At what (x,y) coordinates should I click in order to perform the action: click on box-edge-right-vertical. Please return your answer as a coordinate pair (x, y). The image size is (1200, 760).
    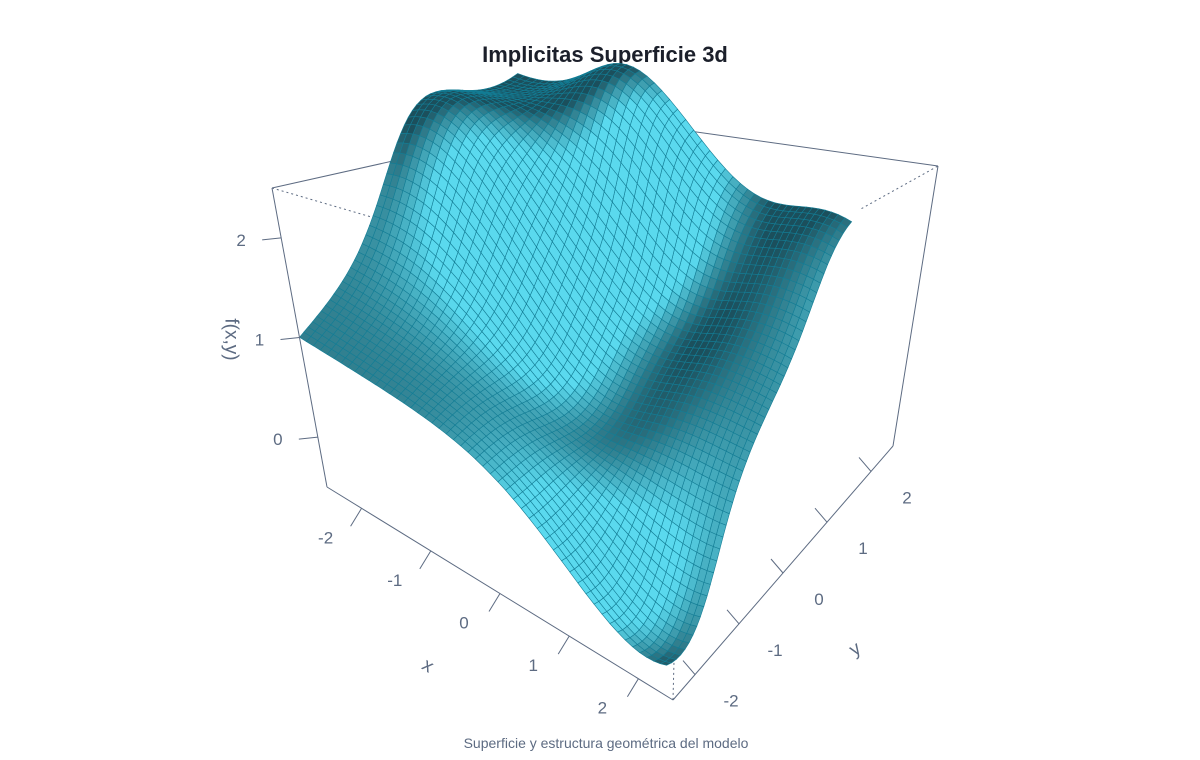
    Looking at the image, I should click on (915, 306).